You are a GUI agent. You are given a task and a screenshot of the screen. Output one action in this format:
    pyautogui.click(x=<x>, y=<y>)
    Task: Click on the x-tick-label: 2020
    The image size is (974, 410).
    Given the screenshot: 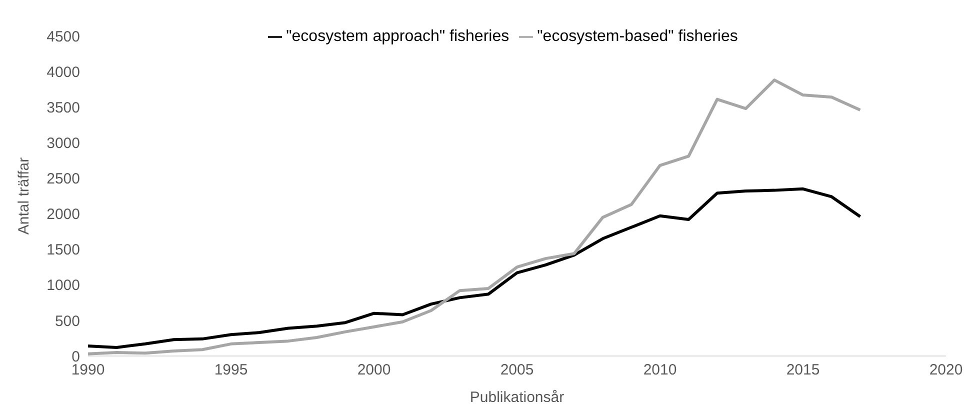 What is the action you would take?
    pyautogui.click(x=946, y=370)
    